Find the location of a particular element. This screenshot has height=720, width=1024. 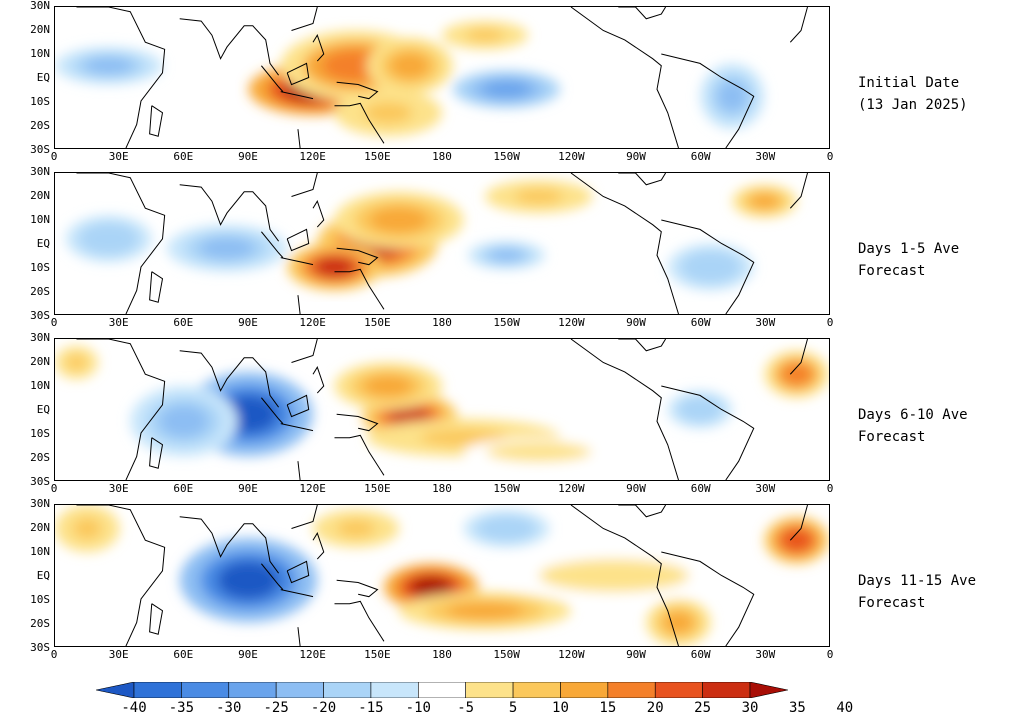

colorbar-label: -10 is located at coordinates (418, 708).